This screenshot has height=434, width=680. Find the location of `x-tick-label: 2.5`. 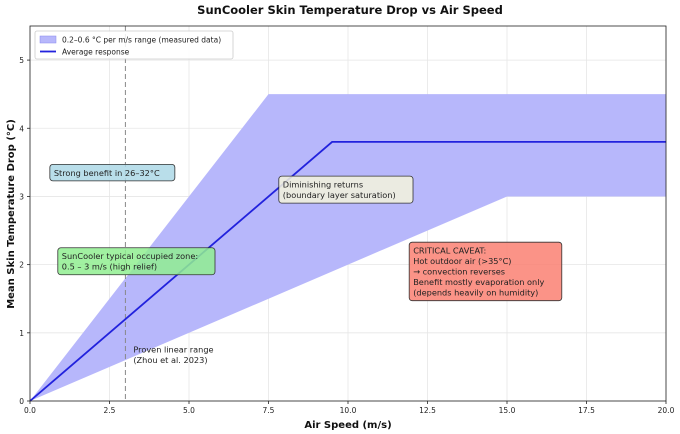

x-tick-label: 2.5 is located at coordinates (110, 410).